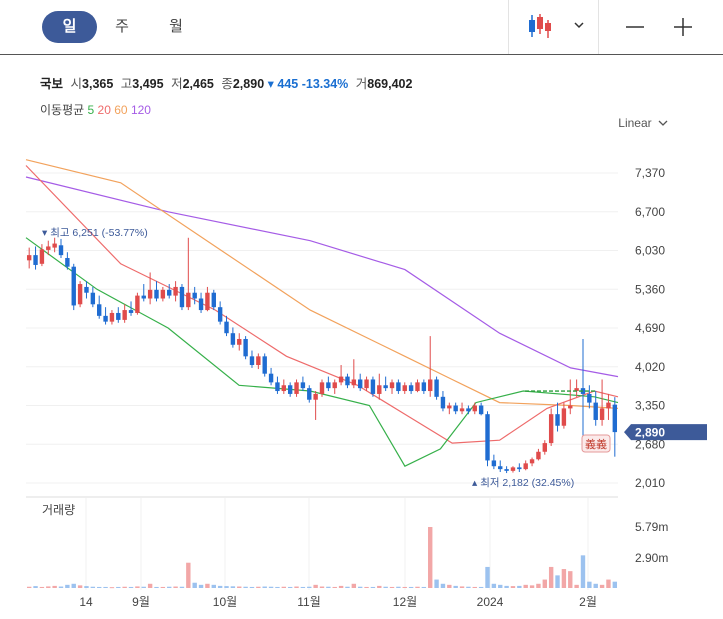 Image resolution: width=723 pixels, height=619 pixels. Describe the element at coordinates (95, 233) in the screenshot. I see `max-price-annotation: ▾ 최고 6,251 (-53.77%)` at that location.